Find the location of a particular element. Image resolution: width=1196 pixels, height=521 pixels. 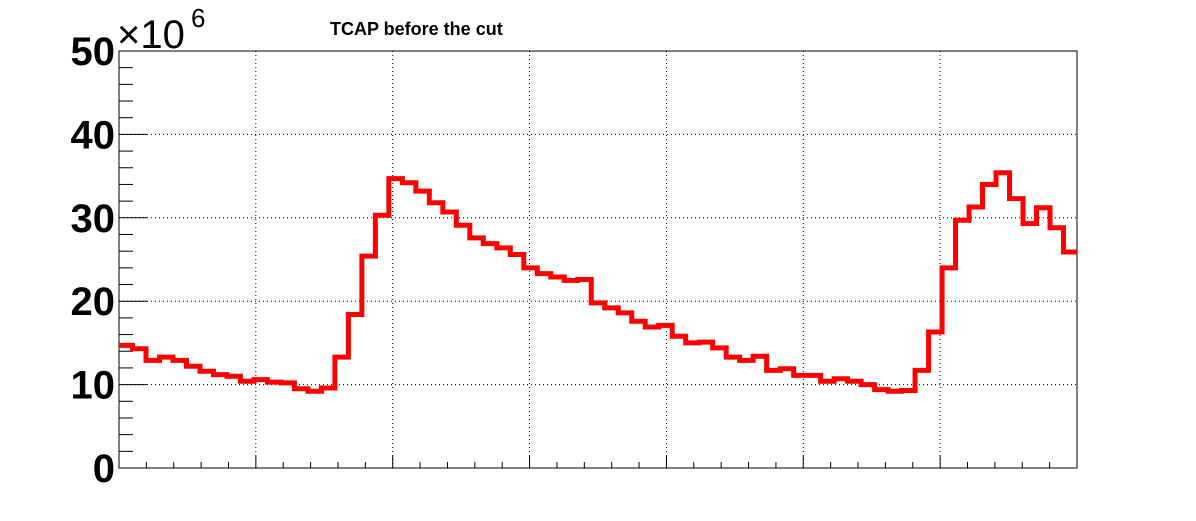

y-tick-label: 40 is located at coordinates (93, 135).